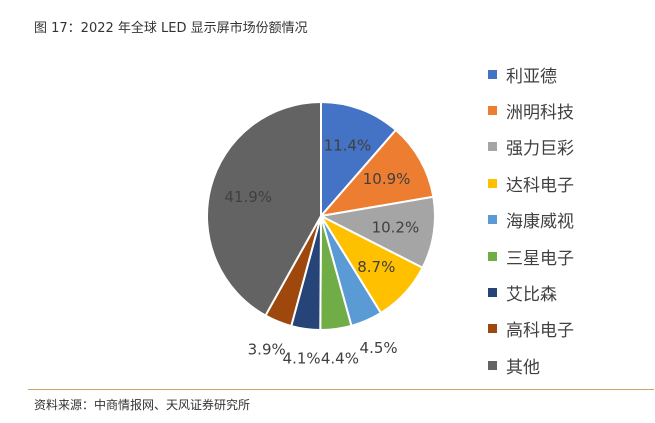 This screenshot has height=423, width=655. I want to click on footer-divider, so click(341, 389).